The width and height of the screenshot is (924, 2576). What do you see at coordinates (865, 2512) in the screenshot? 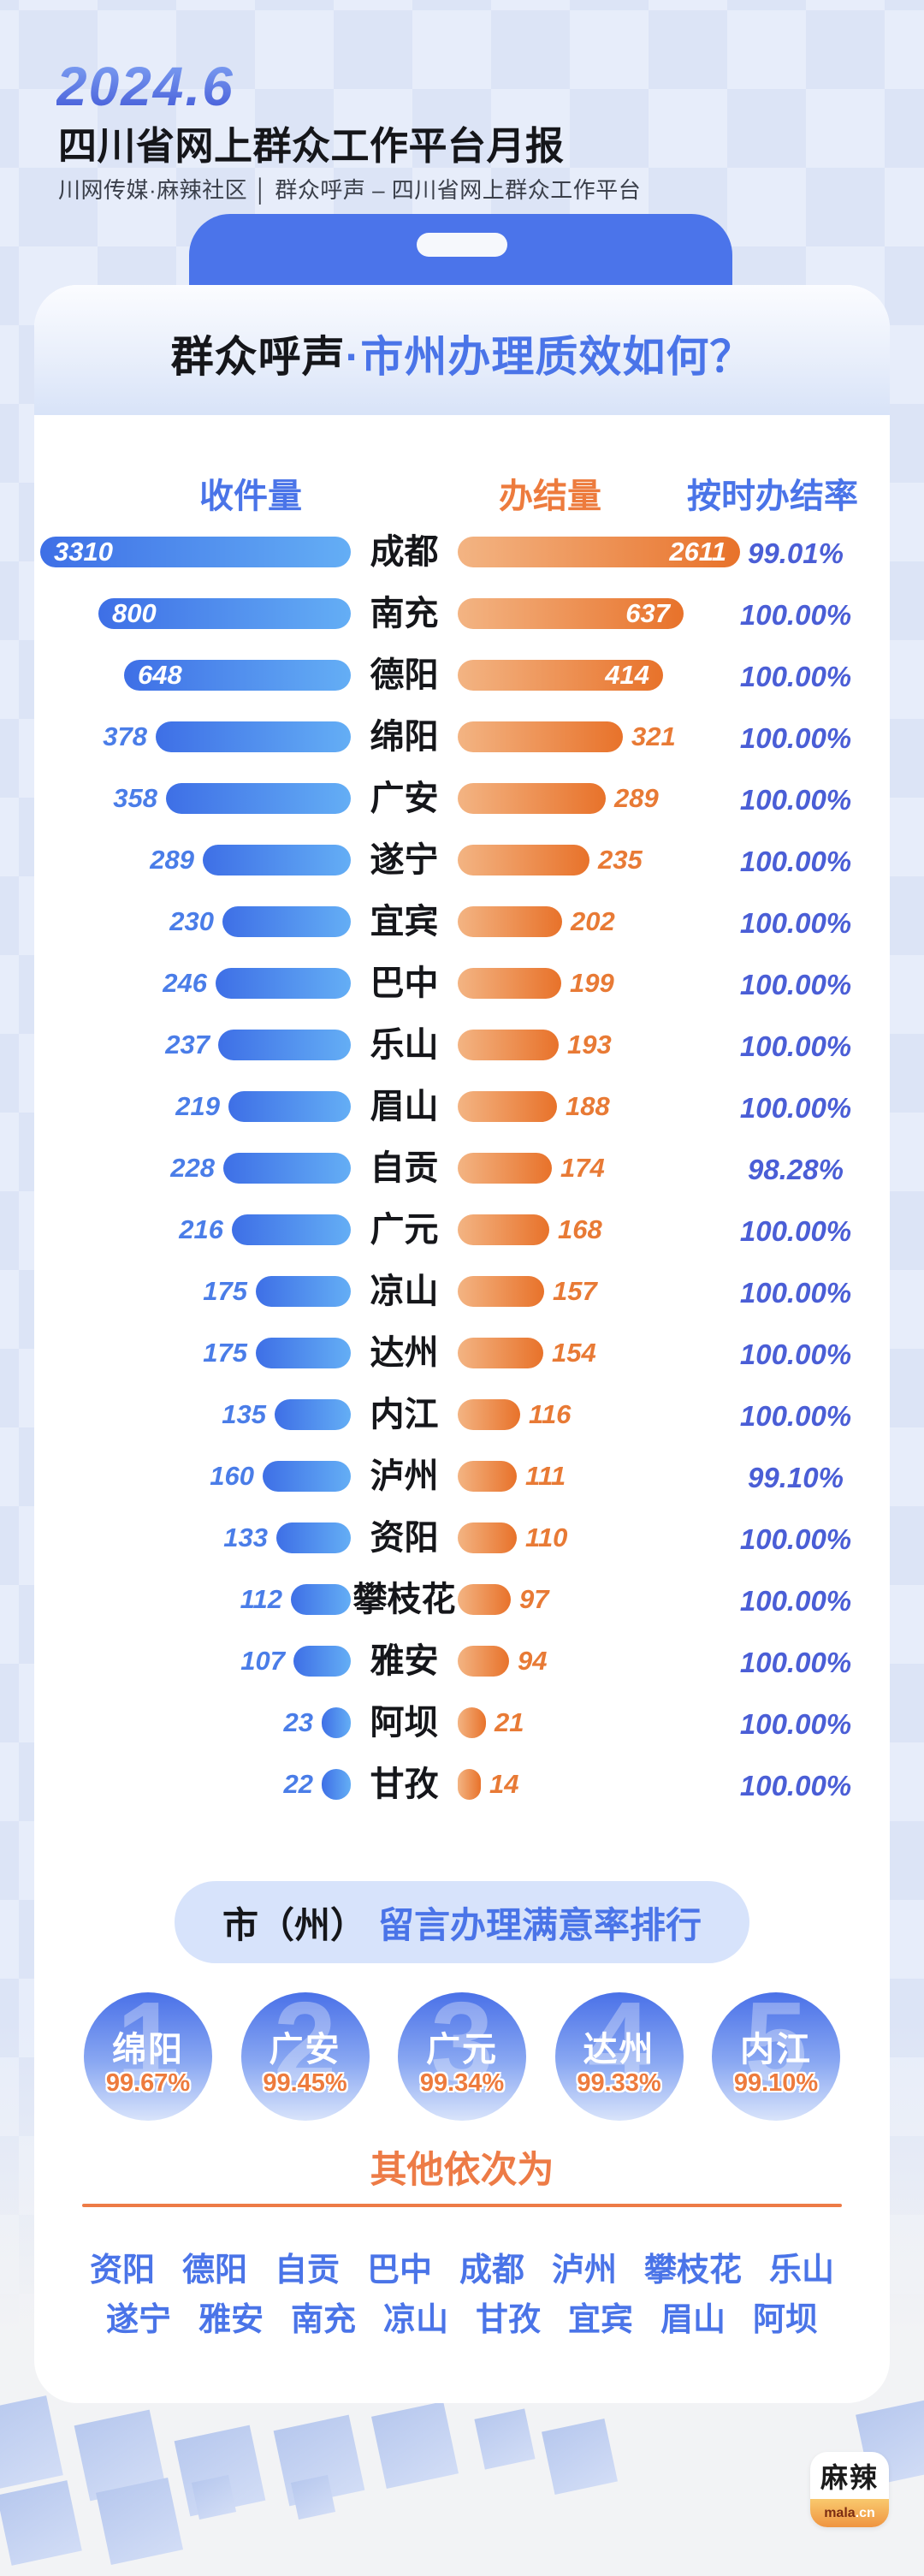
I see `mala-logo-cn: .cn` at bounding box center [865, 2512].